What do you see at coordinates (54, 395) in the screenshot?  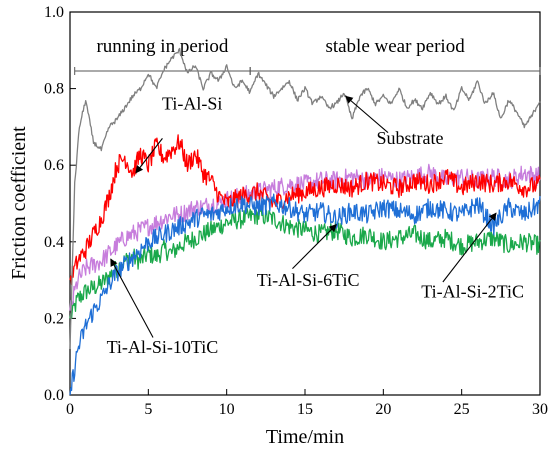 I see `y-tick-label: 0.0` at bounding box center [54, 395].